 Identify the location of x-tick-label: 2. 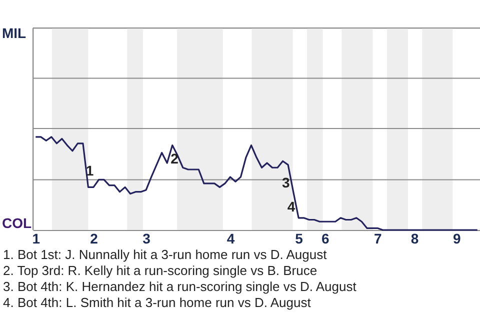
(94, 238).